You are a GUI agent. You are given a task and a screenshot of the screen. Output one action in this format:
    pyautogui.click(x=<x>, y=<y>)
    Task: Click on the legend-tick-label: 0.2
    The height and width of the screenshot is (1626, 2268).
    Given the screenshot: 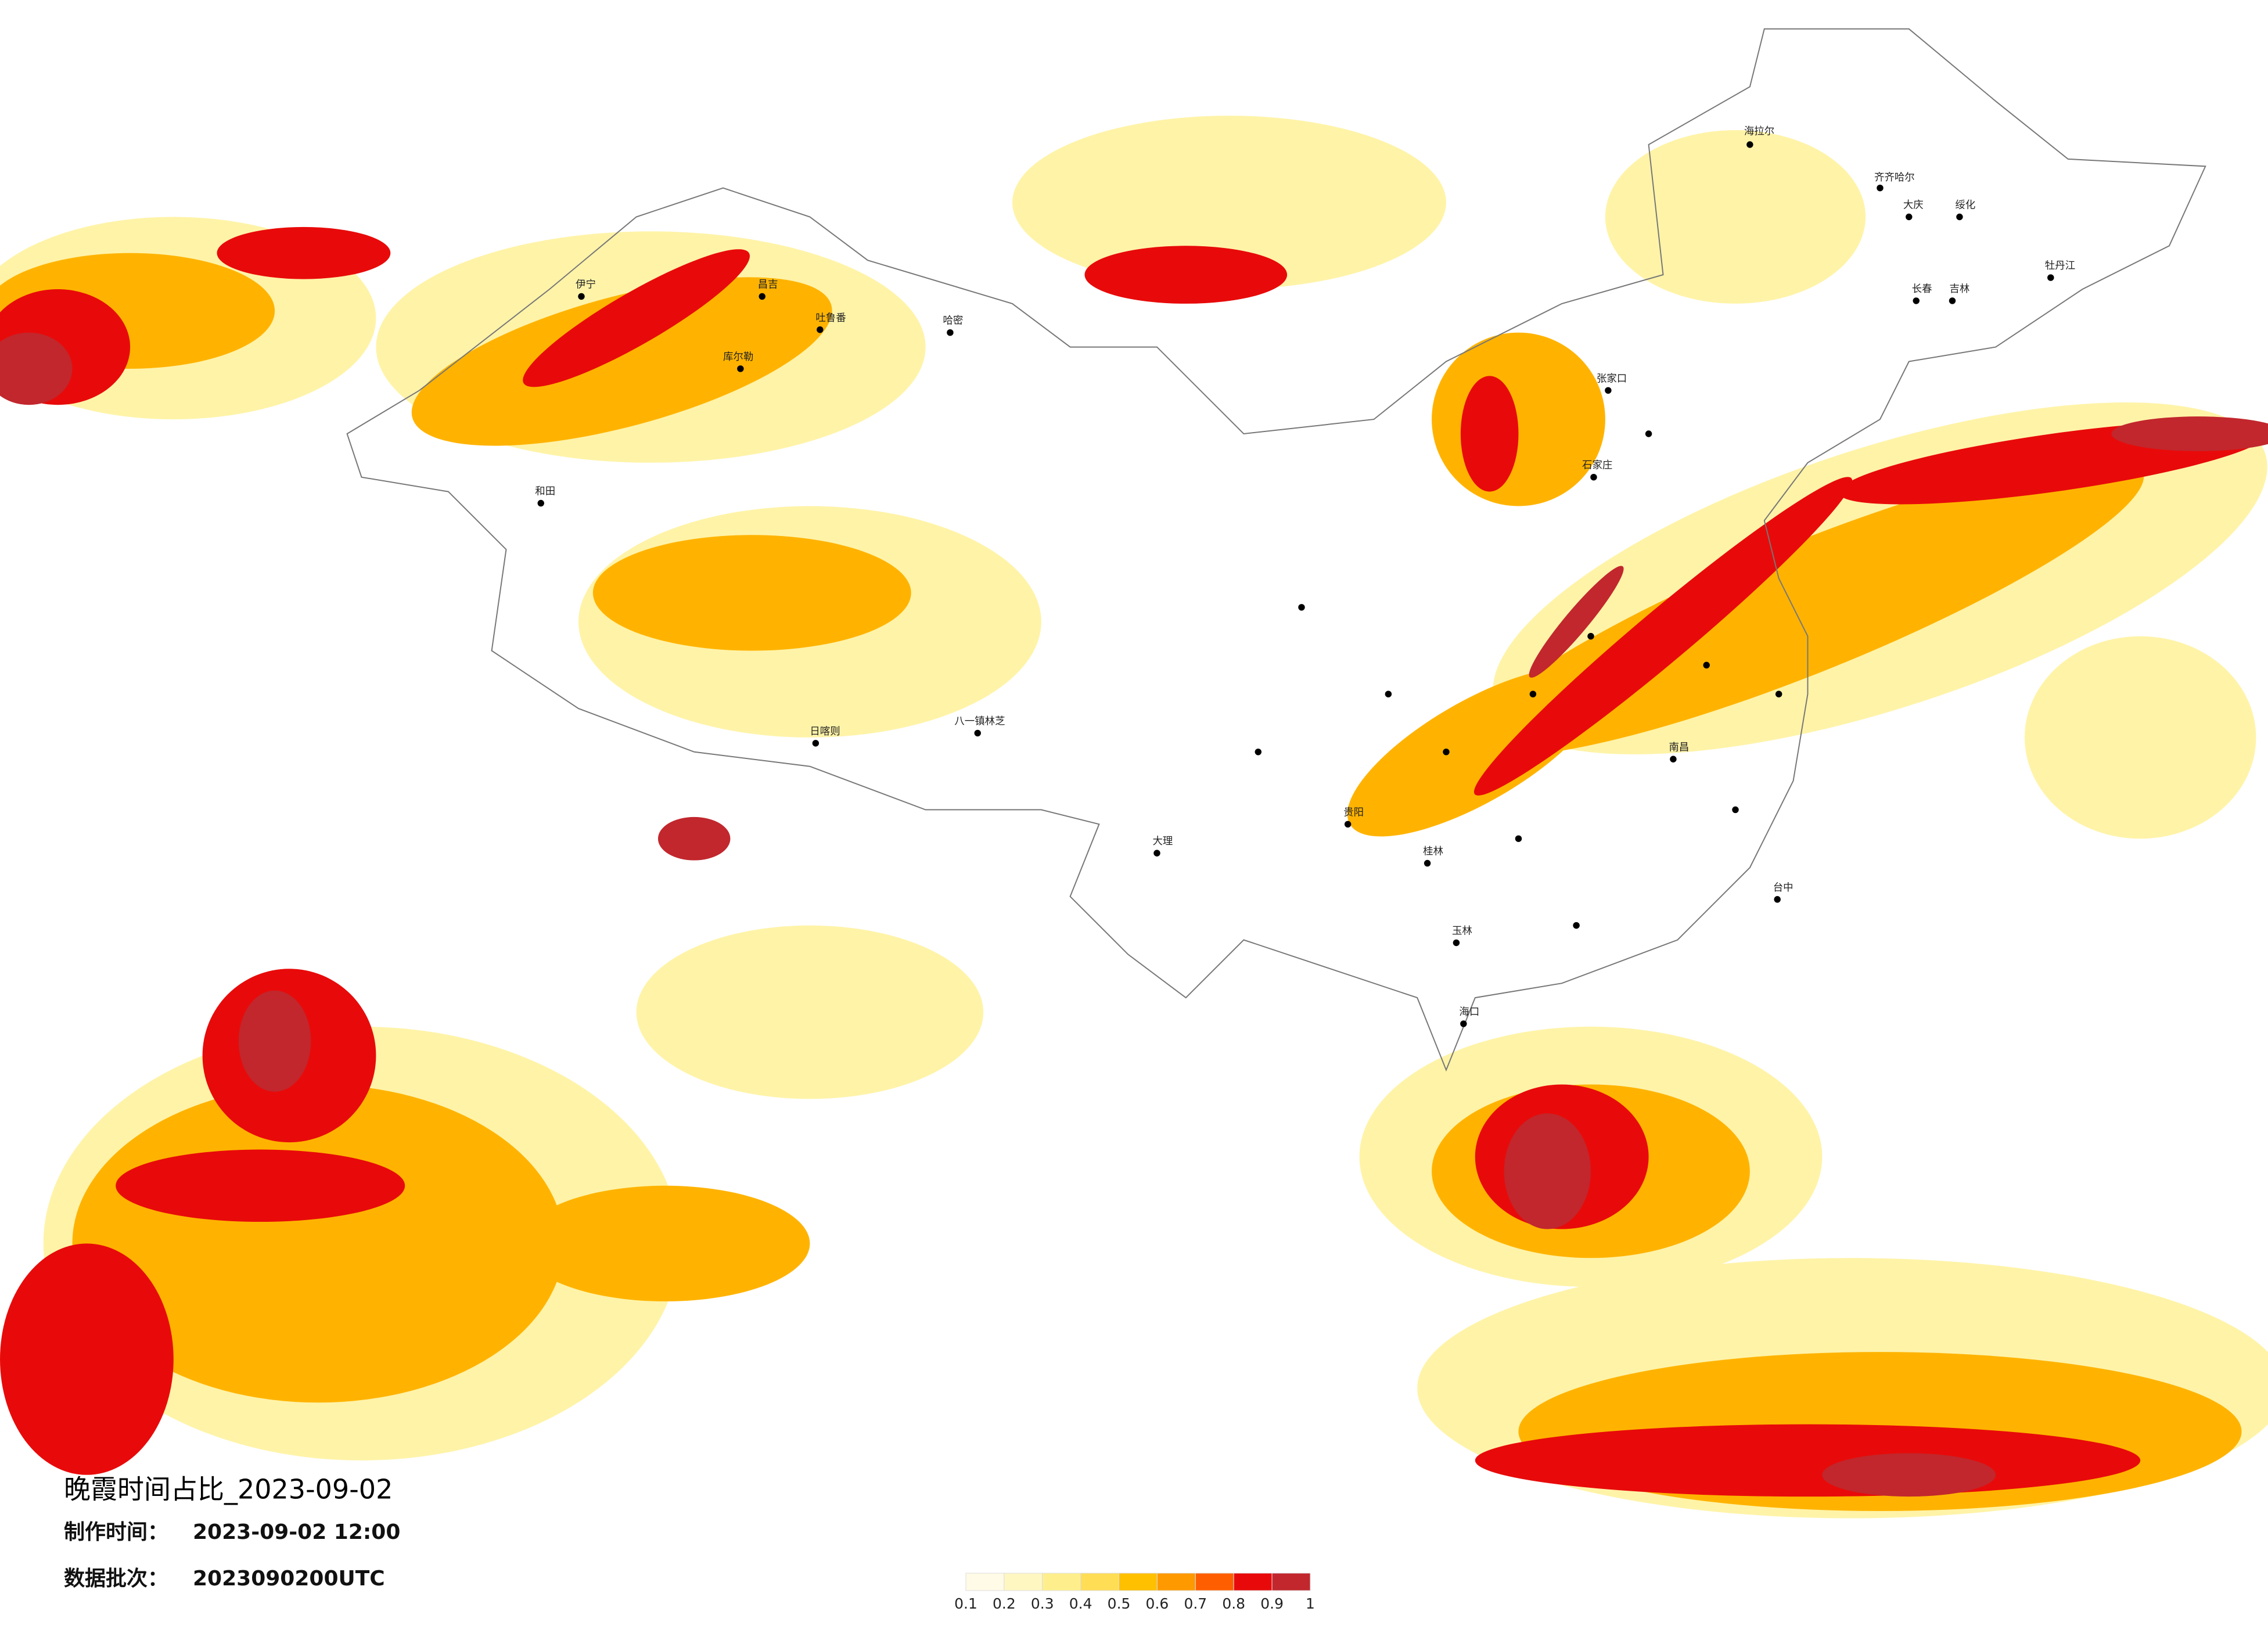 What is the action you would take?
    pyautogui.click(x=1004, y=1603)
    